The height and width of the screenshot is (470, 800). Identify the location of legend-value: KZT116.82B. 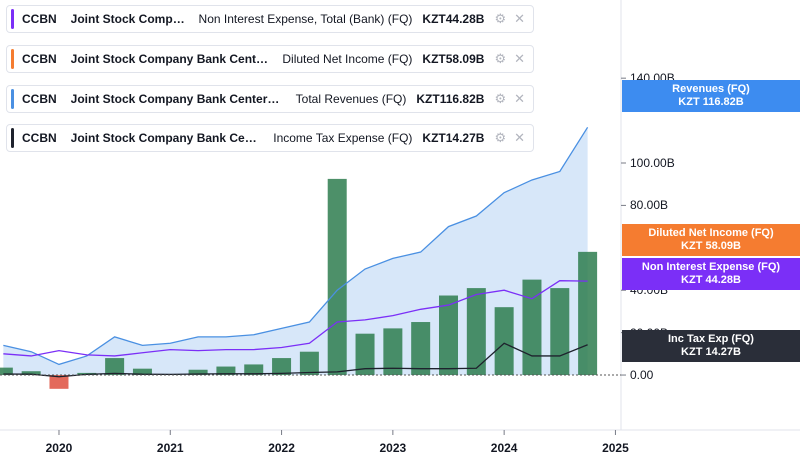
(450, 99).